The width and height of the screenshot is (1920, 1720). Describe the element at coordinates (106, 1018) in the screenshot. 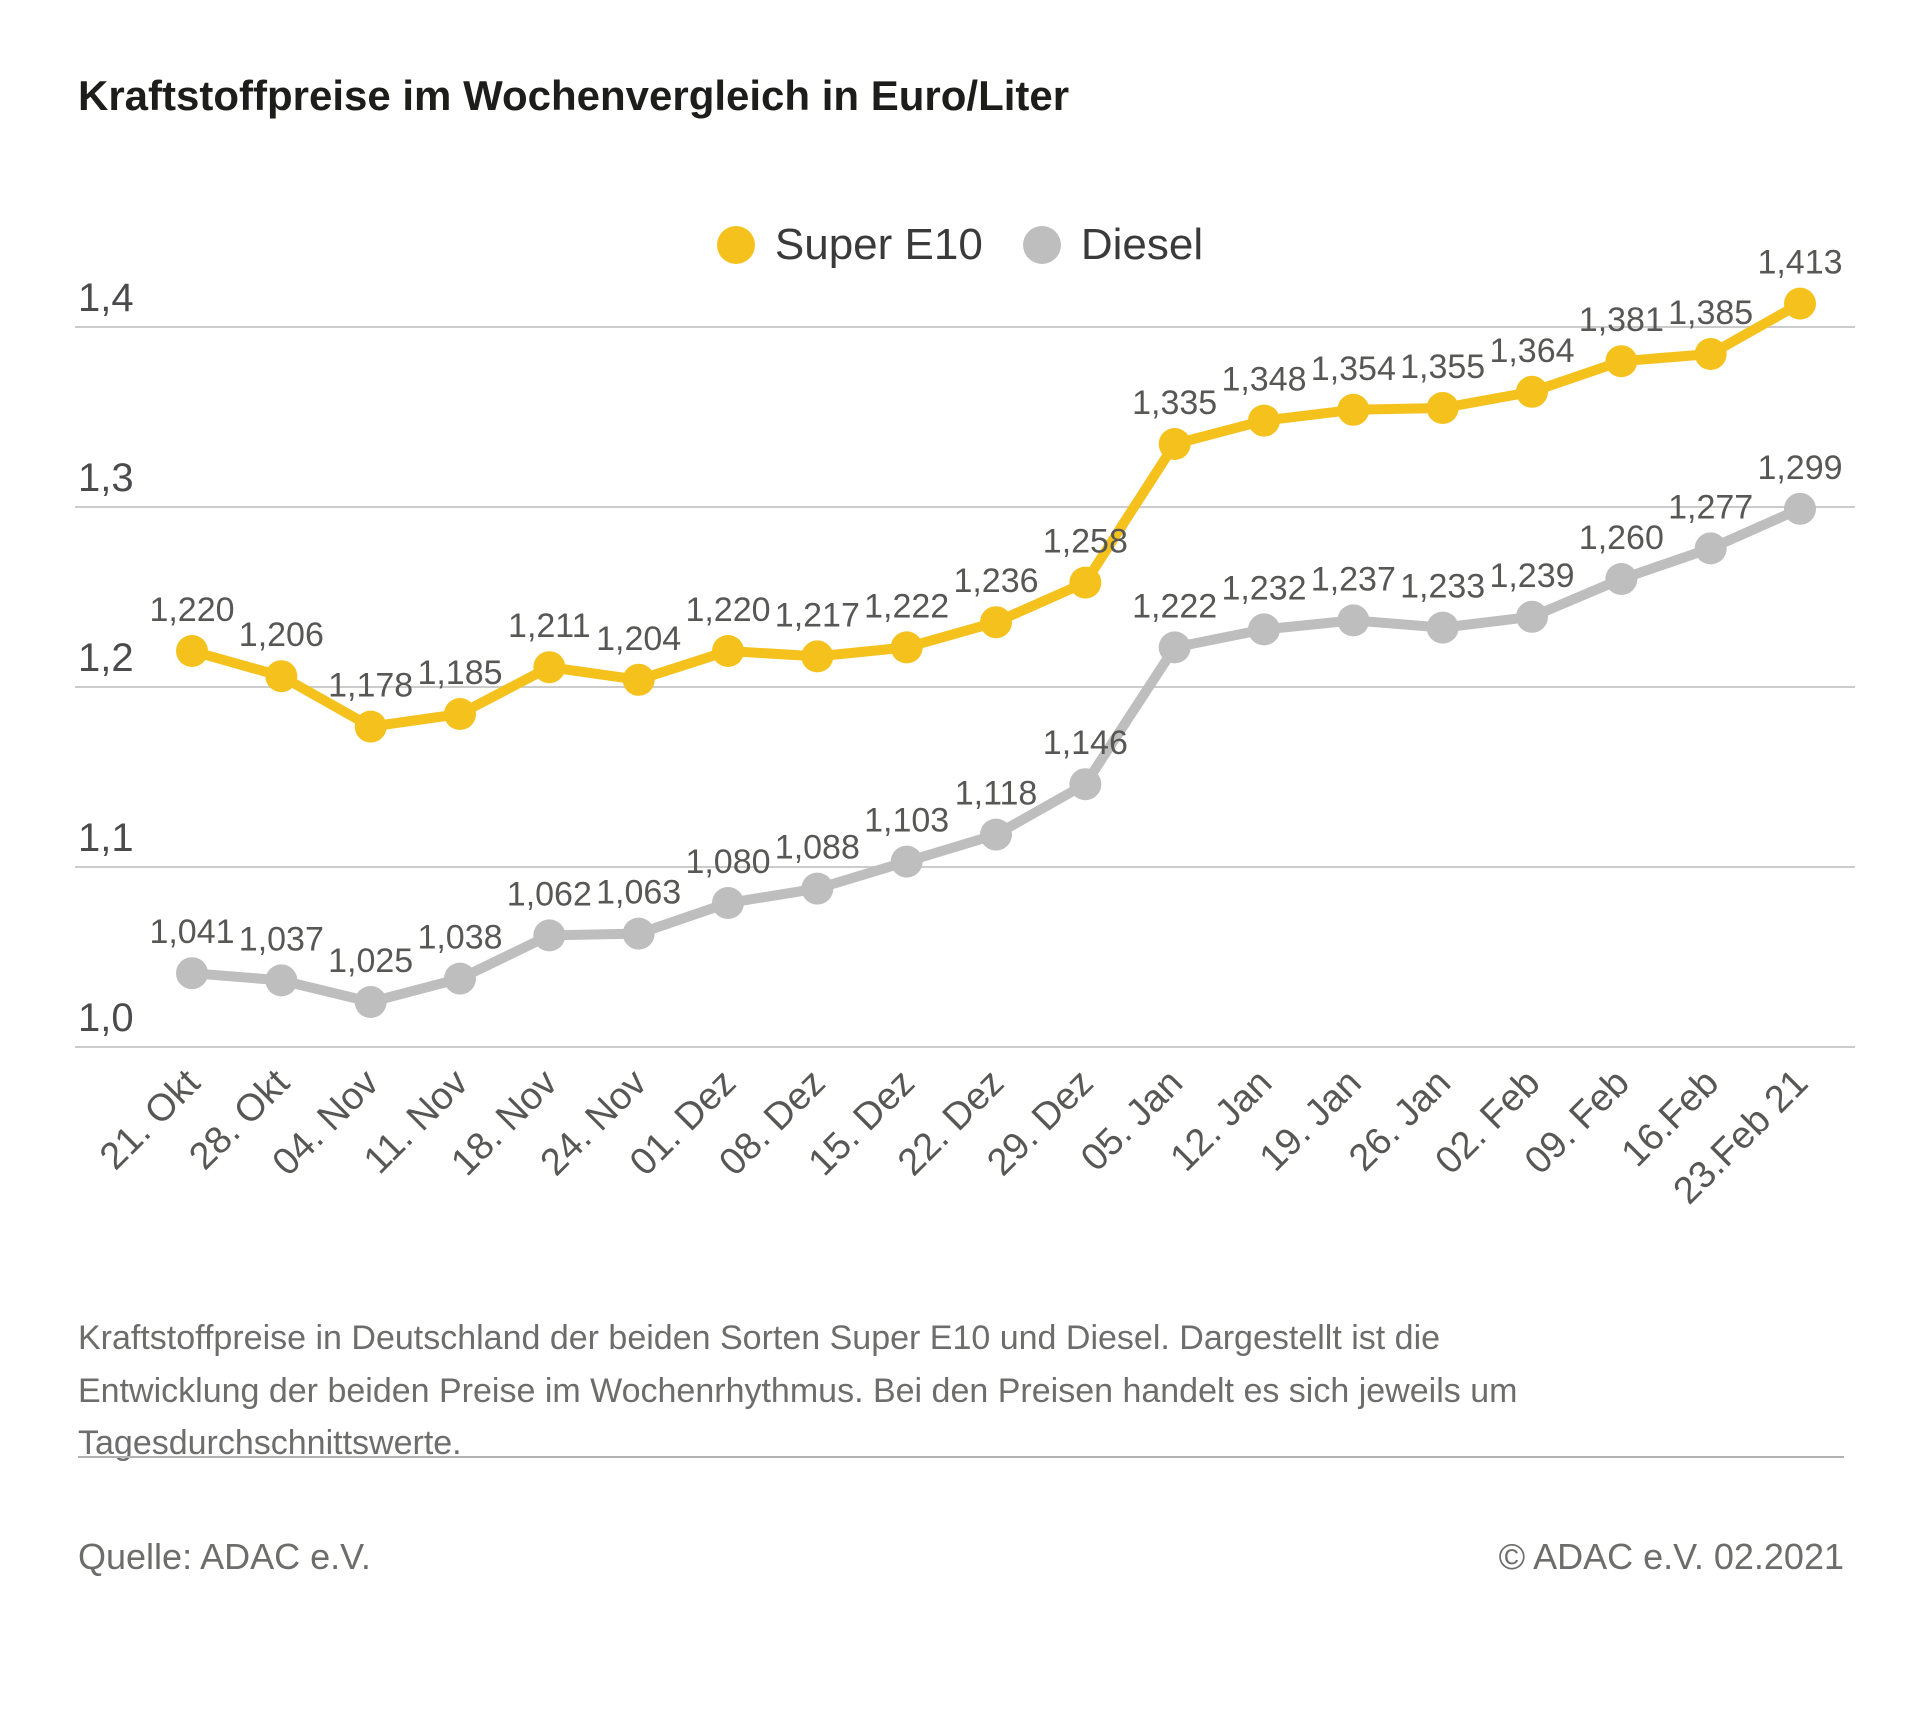

I see `y-tick-label: 1,0` at that location.